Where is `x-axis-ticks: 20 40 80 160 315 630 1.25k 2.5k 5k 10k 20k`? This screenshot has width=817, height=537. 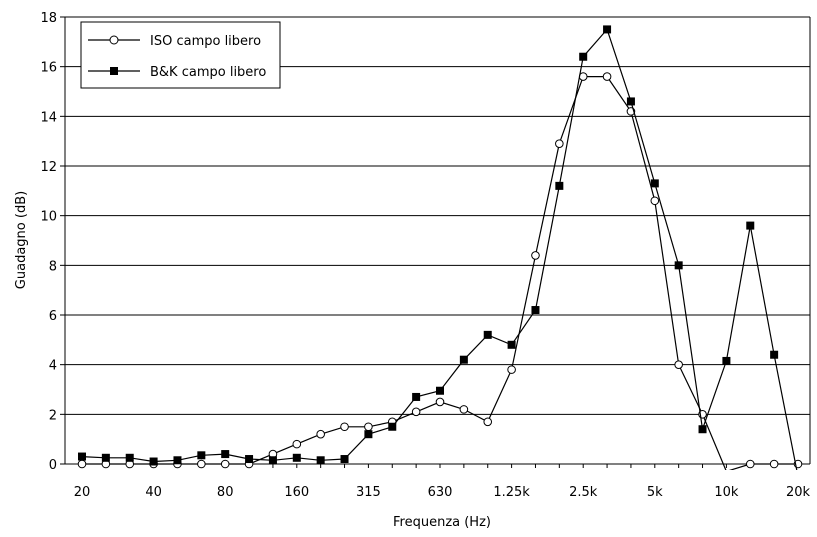
x-axis-ticks: 20 40 80 160 315 630 1.25k 2.5k 5k 10k 20k is located at coordinates (442, 482).